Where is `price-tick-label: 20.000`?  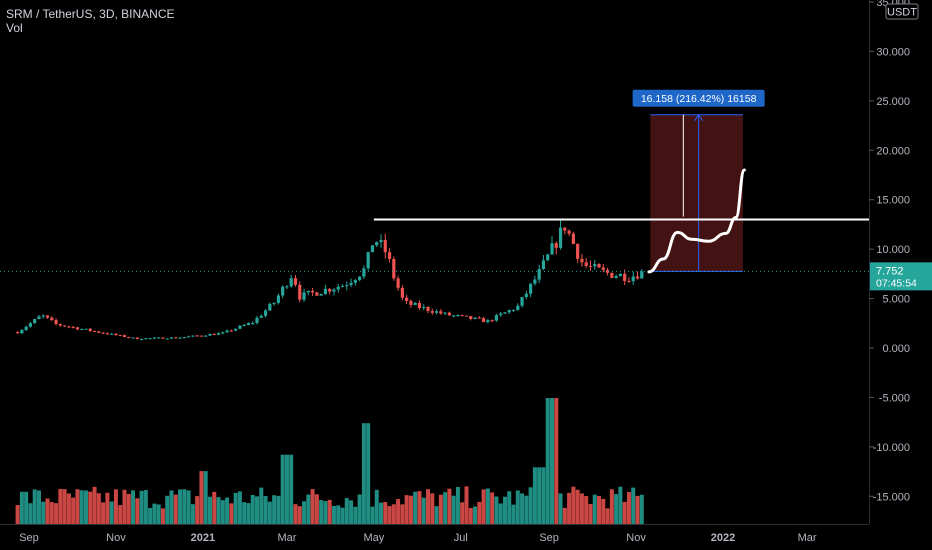 price-tick-label: 20.000 is located at coordinates (893, 151).